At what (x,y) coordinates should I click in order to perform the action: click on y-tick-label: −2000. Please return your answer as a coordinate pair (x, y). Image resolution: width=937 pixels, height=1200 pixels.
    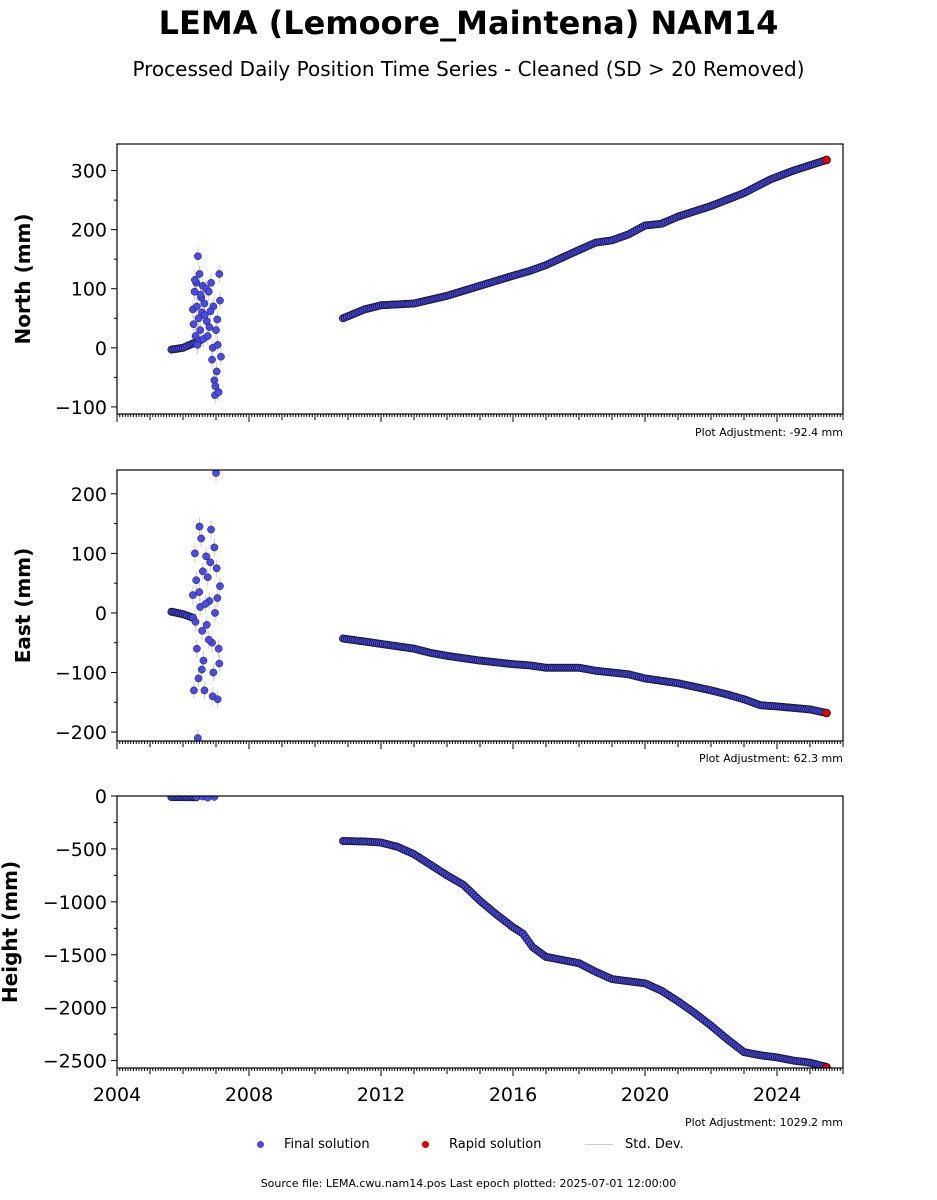
    Looking at the image, I should click on (75, 1009).